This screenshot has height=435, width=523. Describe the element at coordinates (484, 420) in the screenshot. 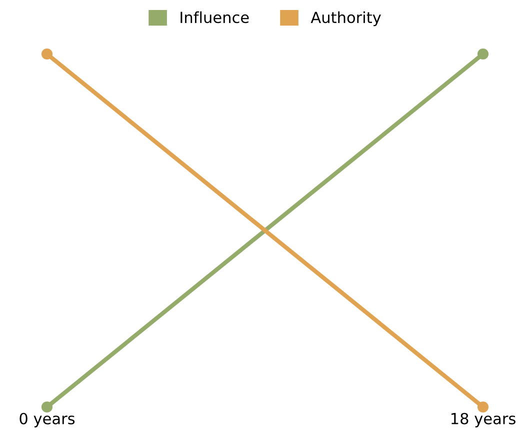

I see `x-tick-label: 18 years` at that location.